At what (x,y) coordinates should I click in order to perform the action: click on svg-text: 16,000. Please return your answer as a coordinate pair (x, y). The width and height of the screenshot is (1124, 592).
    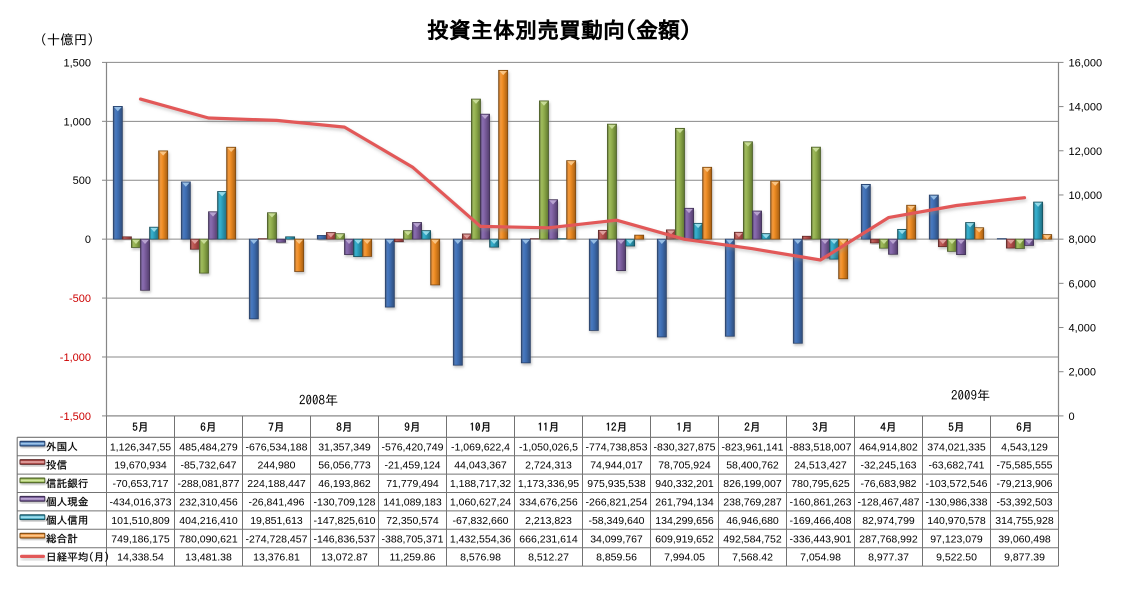
    Looking at the image, I should click on (1086, 63).